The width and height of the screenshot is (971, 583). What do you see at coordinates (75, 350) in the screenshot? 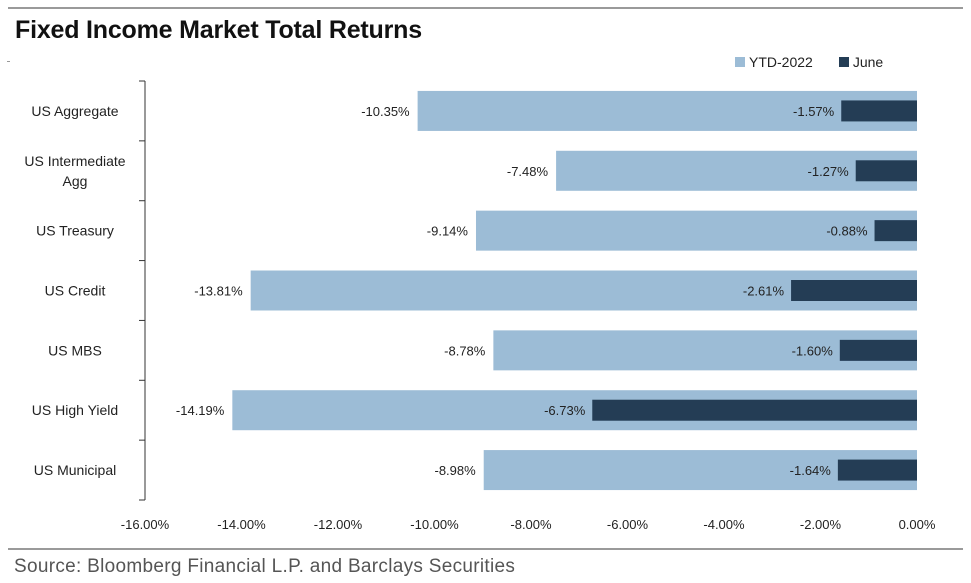
I see `category-label: US MBS` at bounding box center [75, 350].